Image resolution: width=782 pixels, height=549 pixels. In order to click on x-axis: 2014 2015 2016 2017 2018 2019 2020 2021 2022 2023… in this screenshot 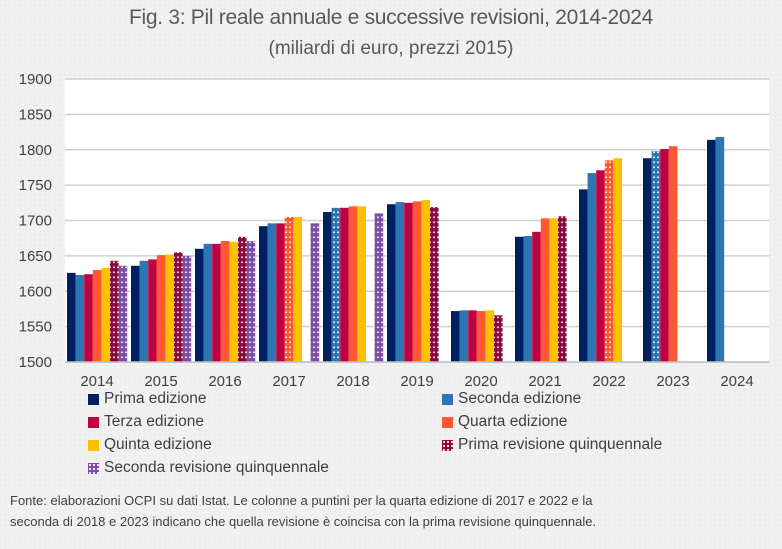, I will do `click(417, 375)`.